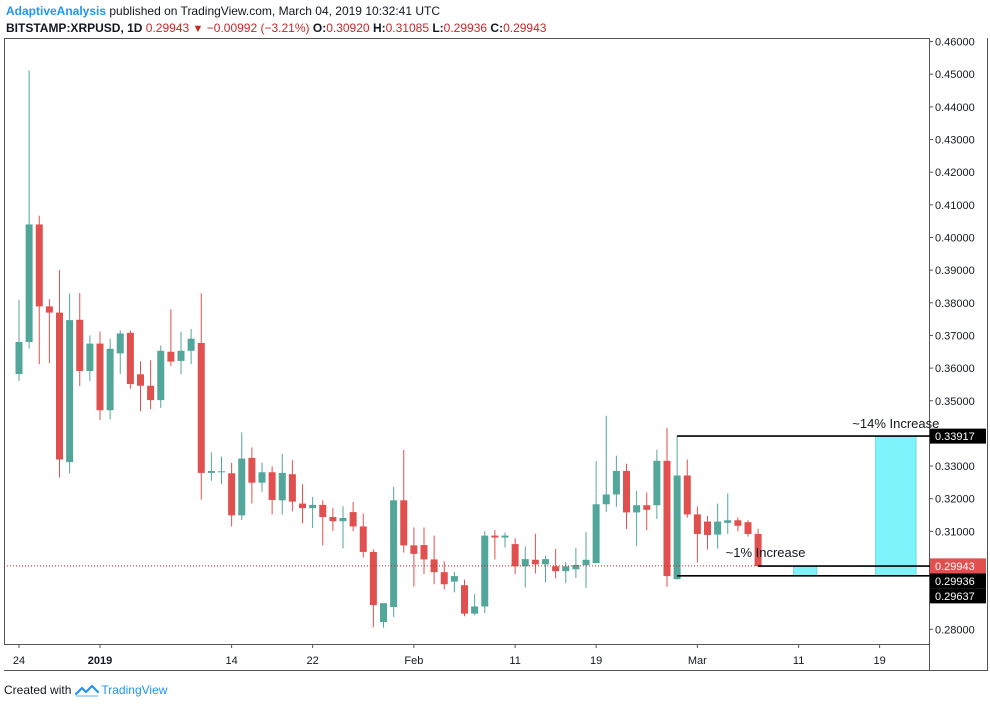 The width and height of the screenshot is (990, 706). I want to click on price-label-text: 0.33917, so click(955, 437).